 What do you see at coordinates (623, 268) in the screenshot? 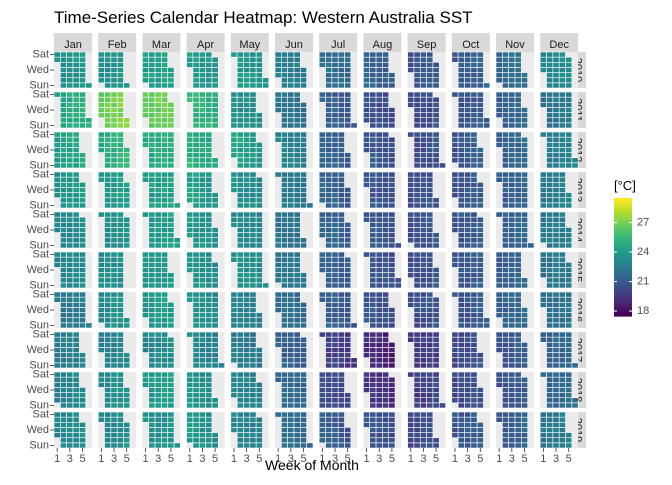
I see `legend-color-step` at bounding box center [623, 268].